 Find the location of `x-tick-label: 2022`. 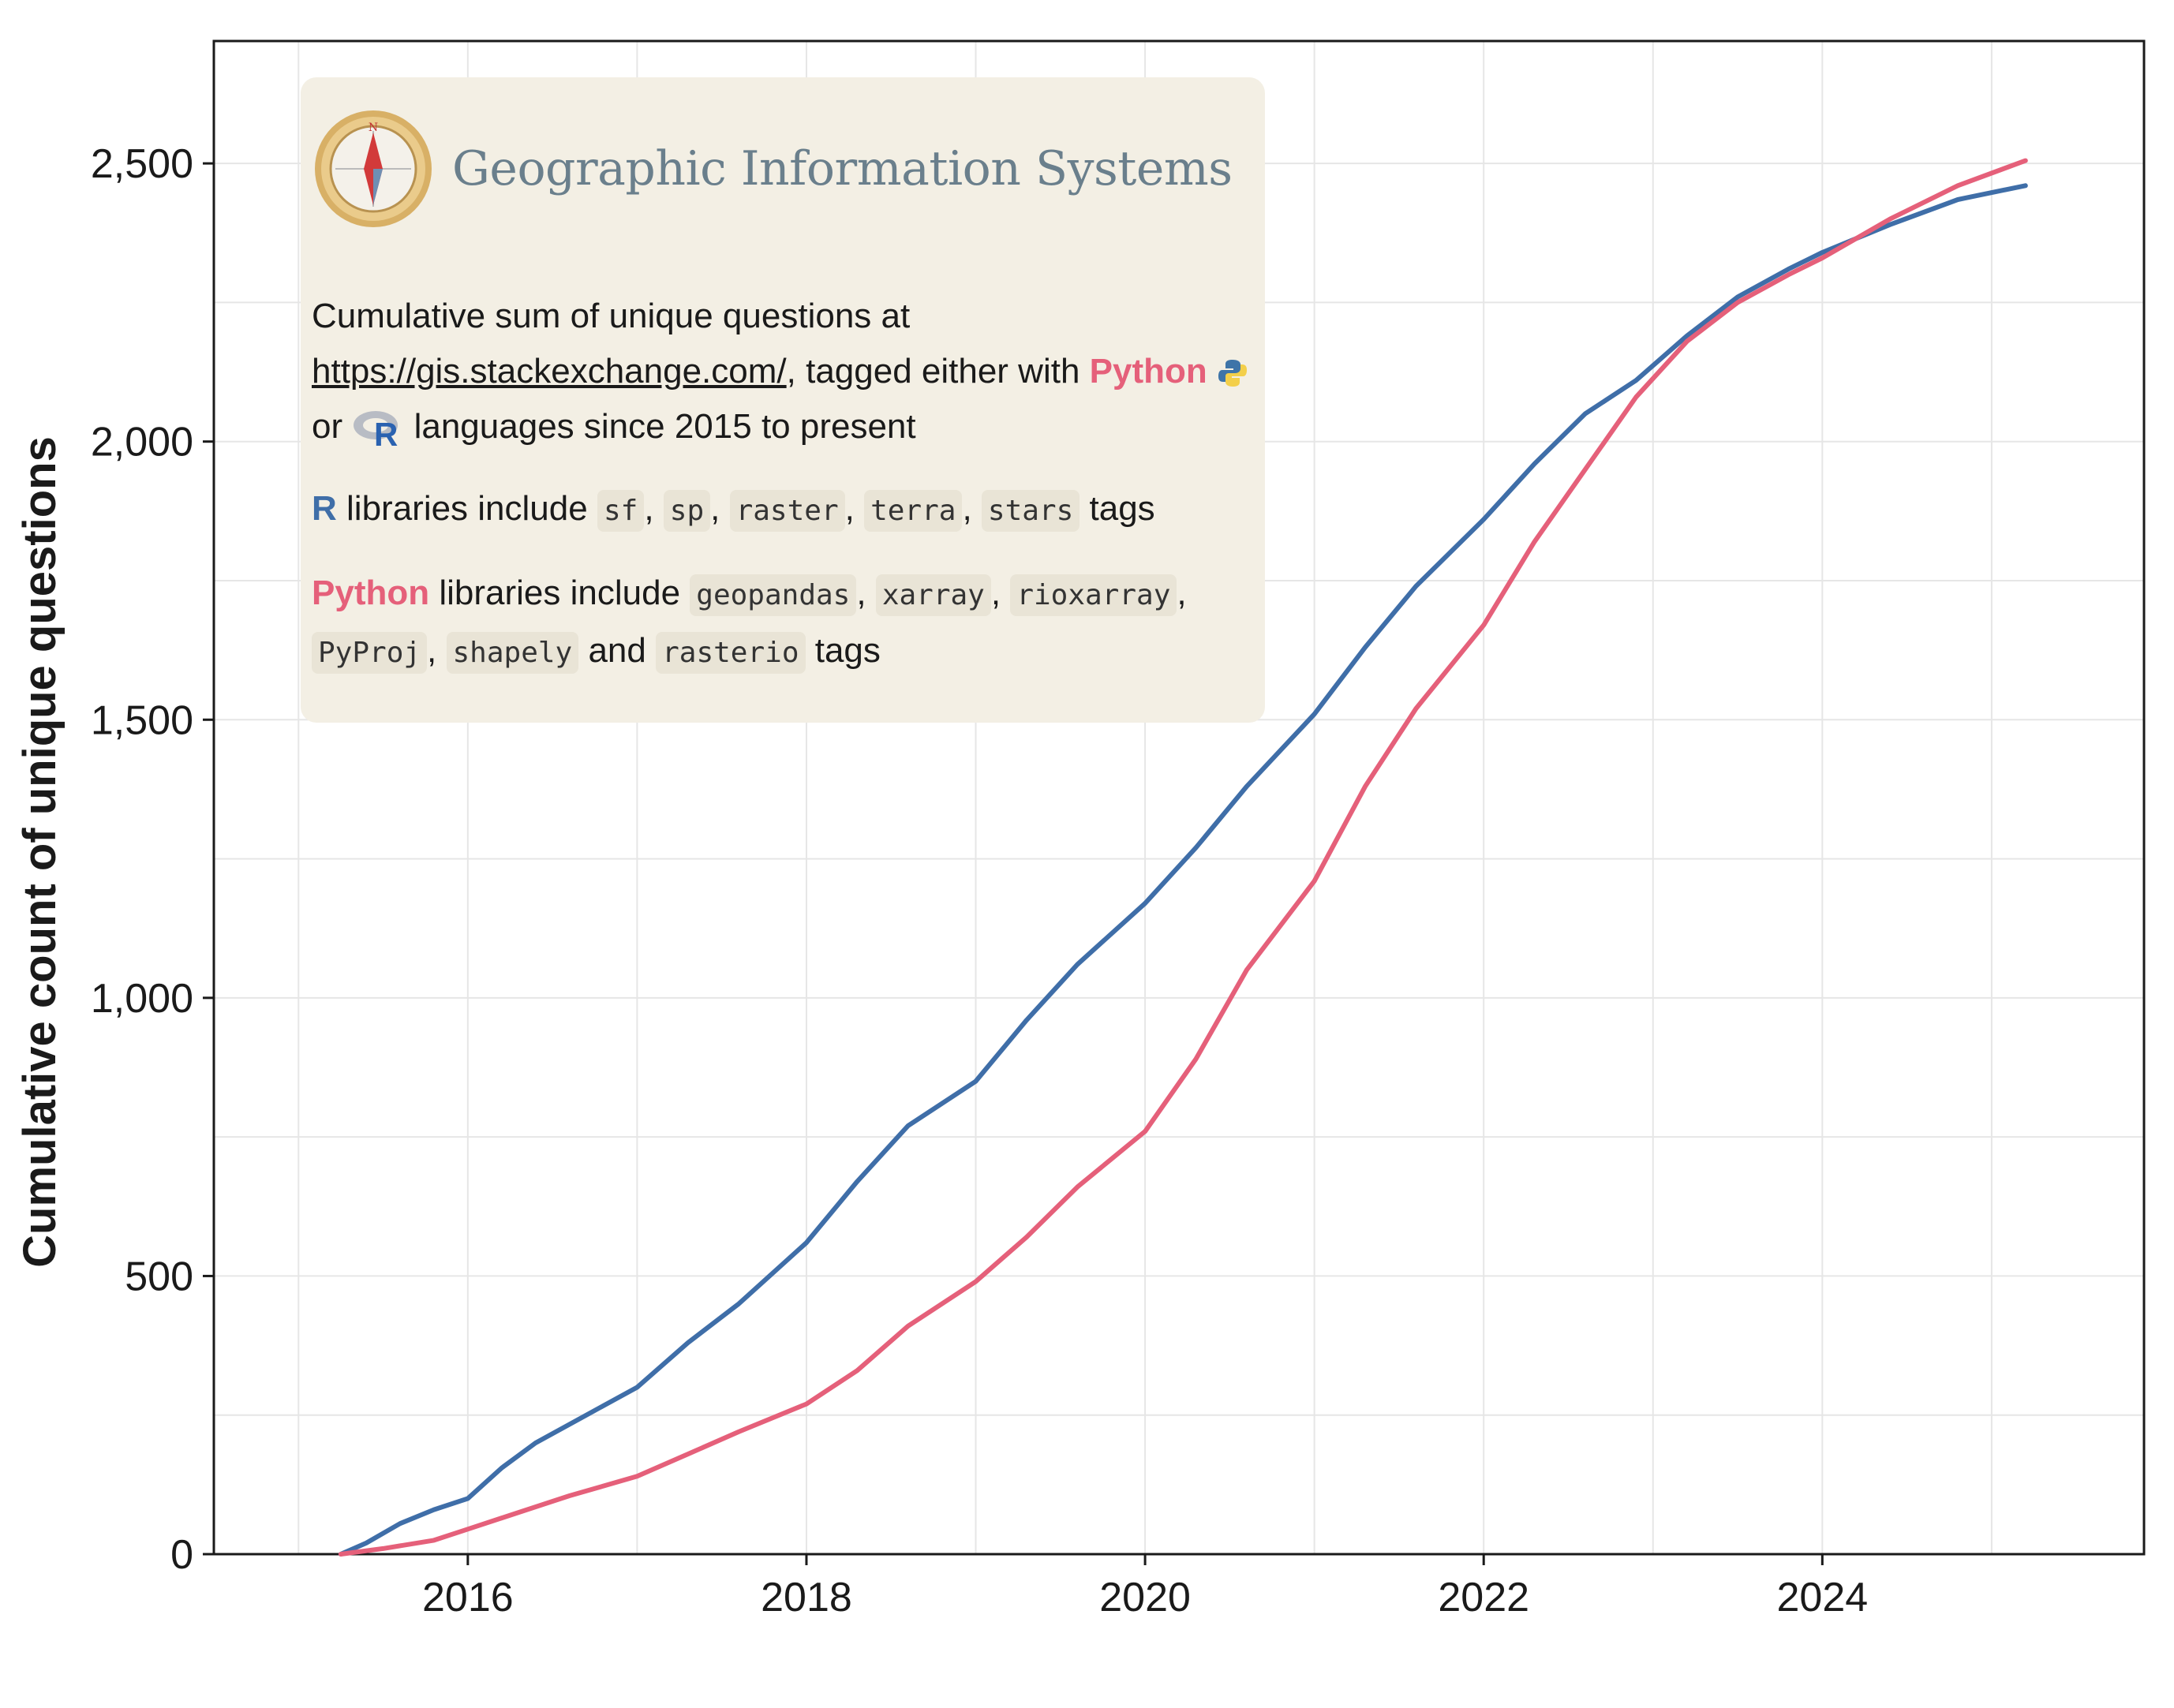

x-tick-label: 2022 is located at coordinates (1483, 1597).